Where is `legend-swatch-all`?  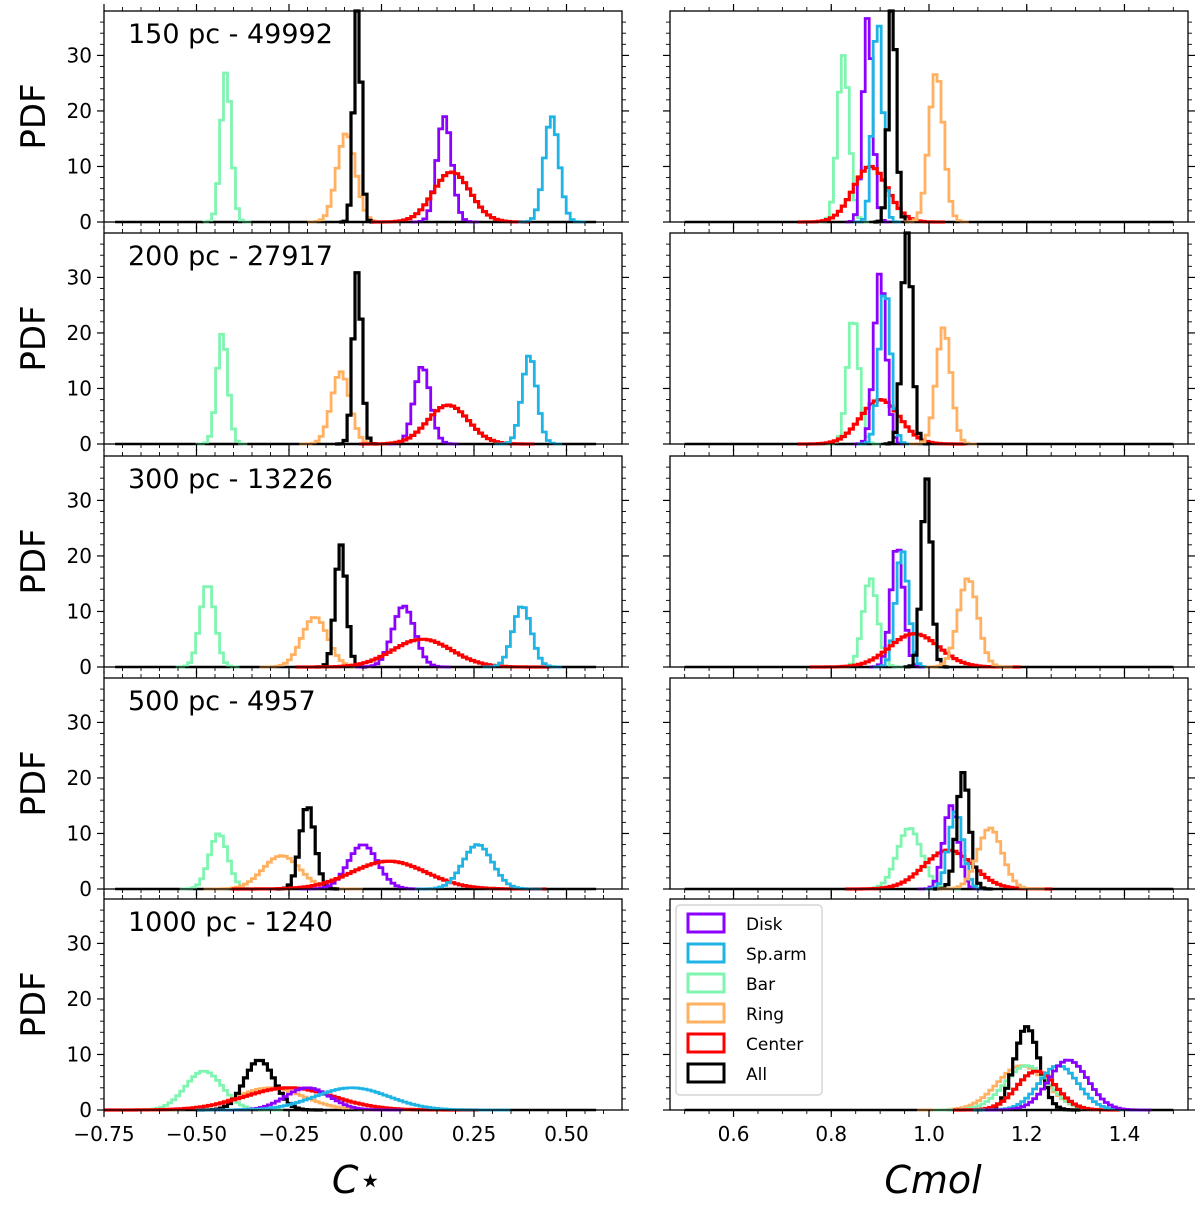 legend-swatch-all is located at coordinates (706, 1073).